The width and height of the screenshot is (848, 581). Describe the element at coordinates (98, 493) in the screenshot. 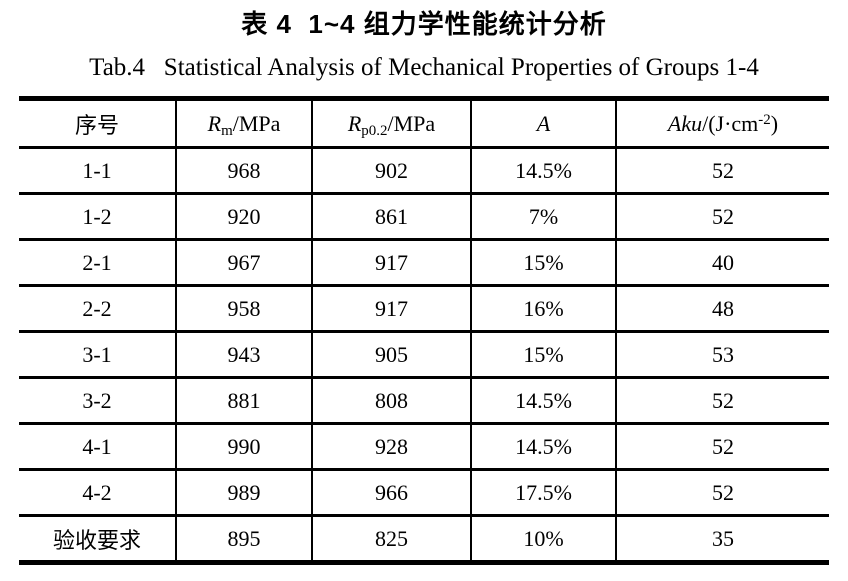

I see `table-cell-xuhao: 4-2` at that location.